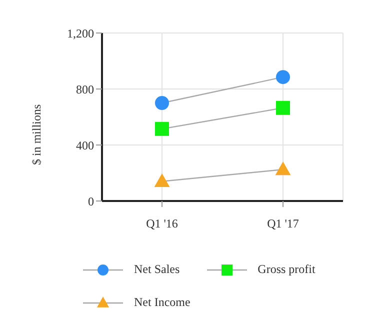 The height and width of the screenshot is (333, 377). I want to click on y-tick-label: 0, so click(91, 201).